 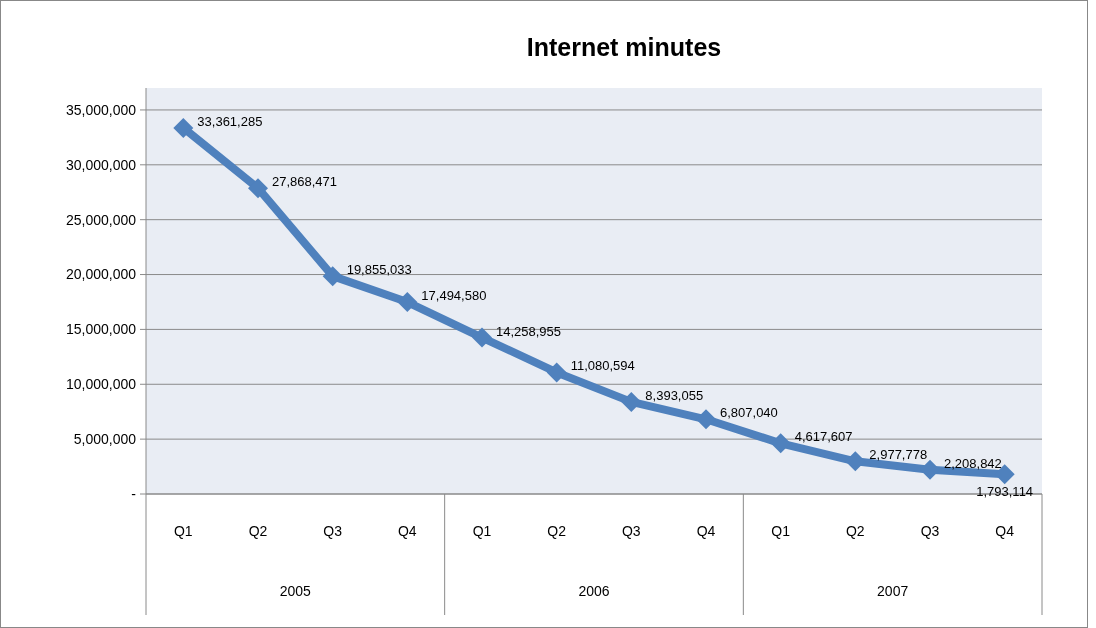 I want to click on data-label: 4,617,607, so click(x=823, y=437).